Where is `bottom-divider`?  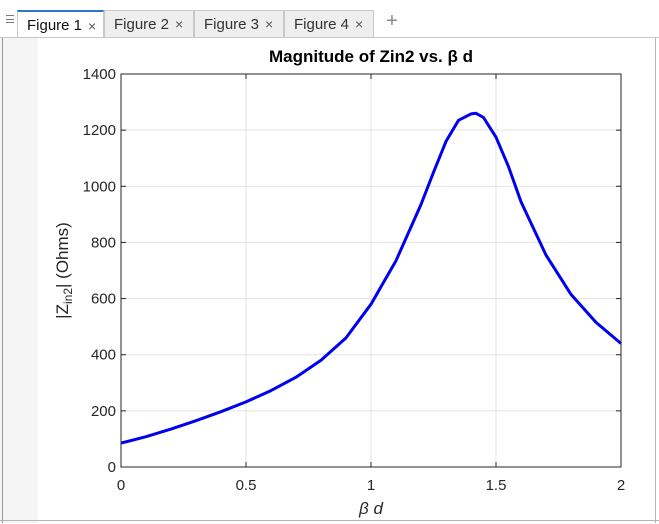
bottom-divider is located at coordinates (329, 520).